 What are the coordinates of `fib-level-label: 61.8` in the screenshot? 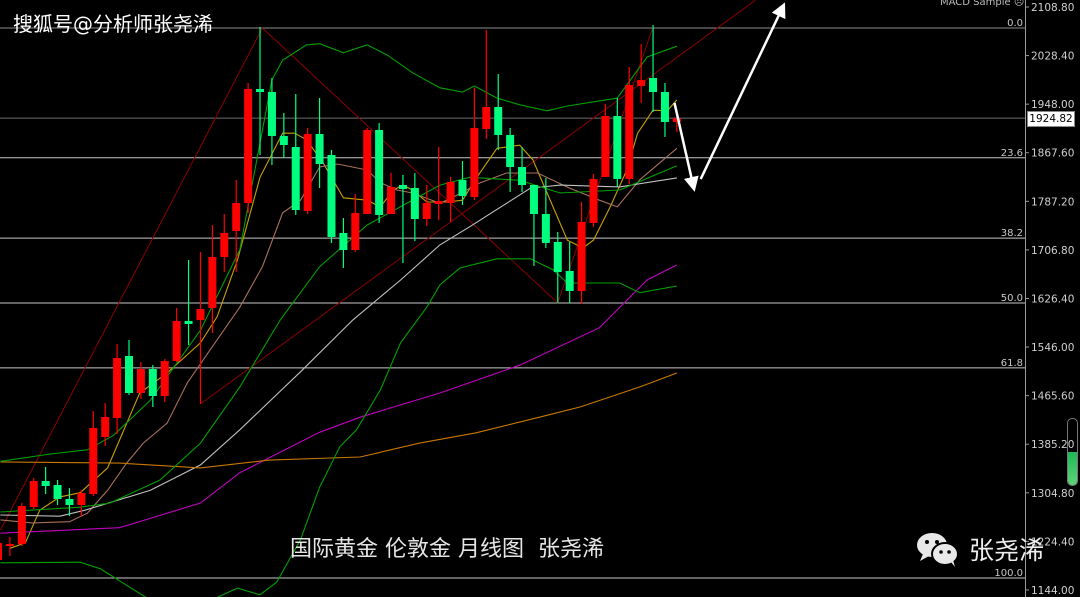 It's located at (1012, 363).